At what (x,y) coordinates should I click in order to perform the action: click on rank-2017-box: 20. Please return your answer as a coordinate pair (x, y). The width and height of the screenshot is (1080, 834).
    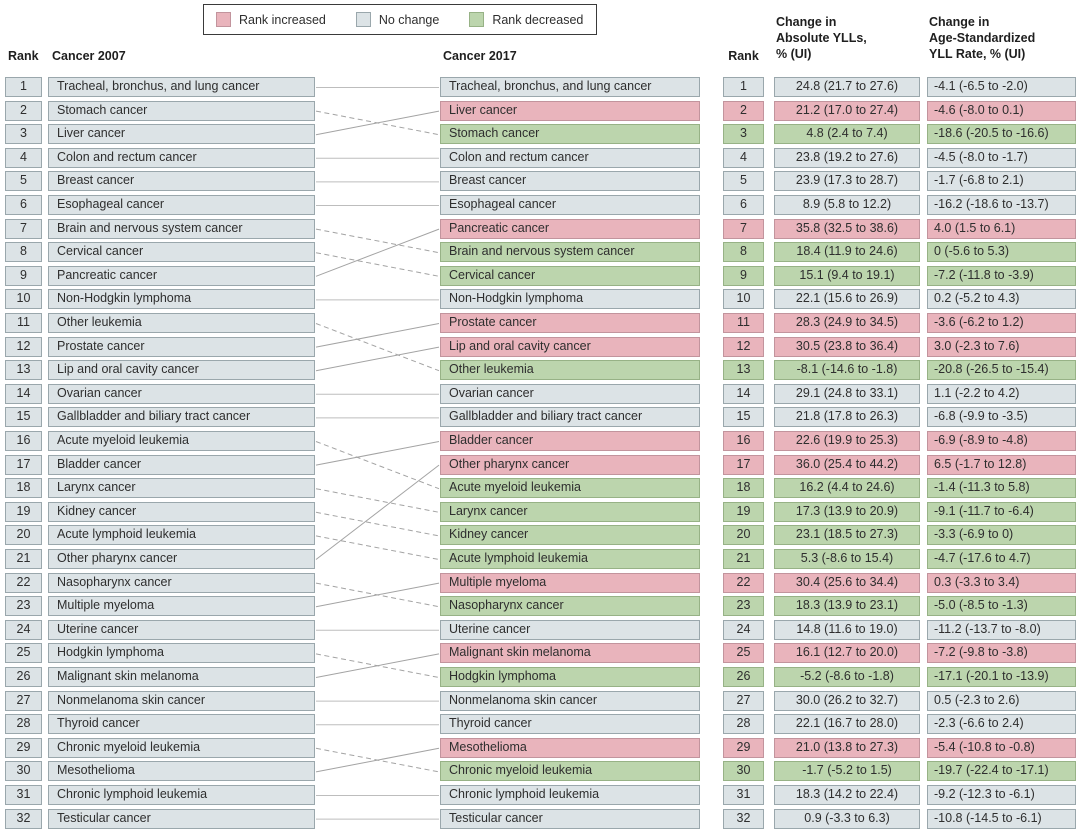
    Looking at the image, I should click on (743, 535).